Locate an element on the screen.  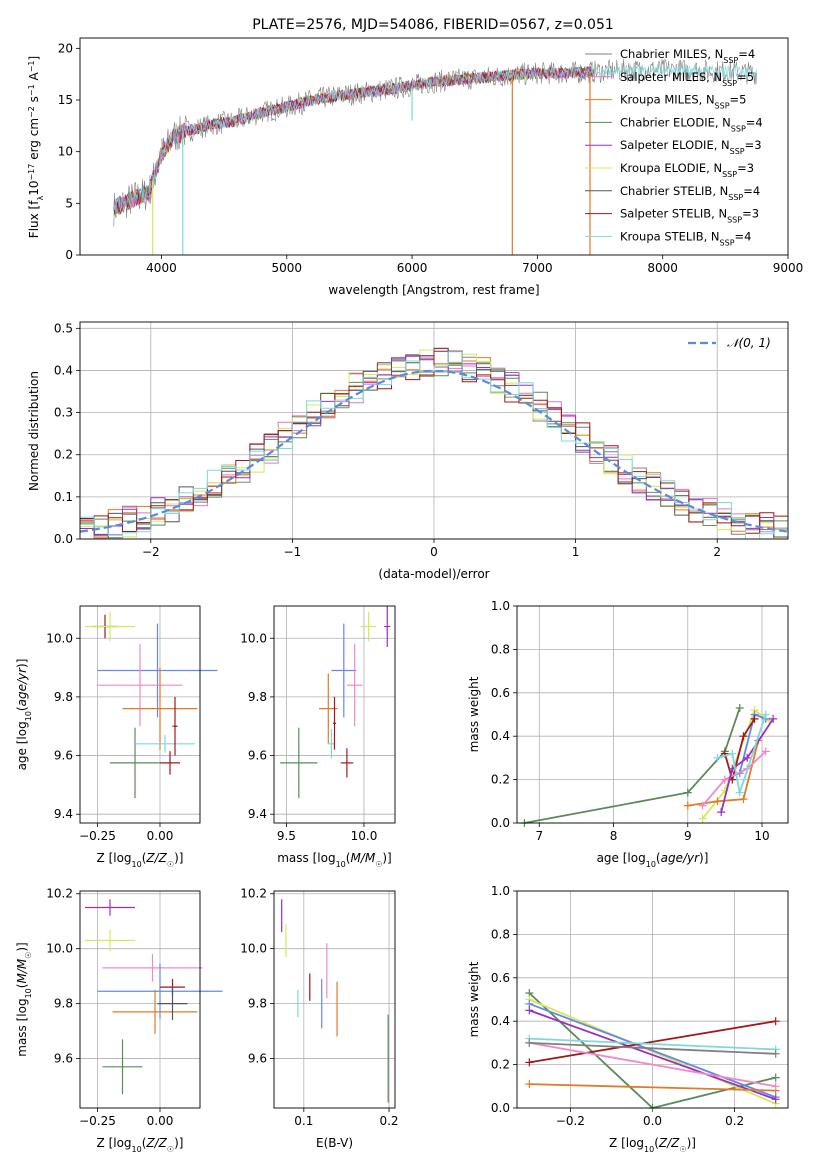
y-axis-label: age [log10(age/yr)] is located at coordinates (24, 715).